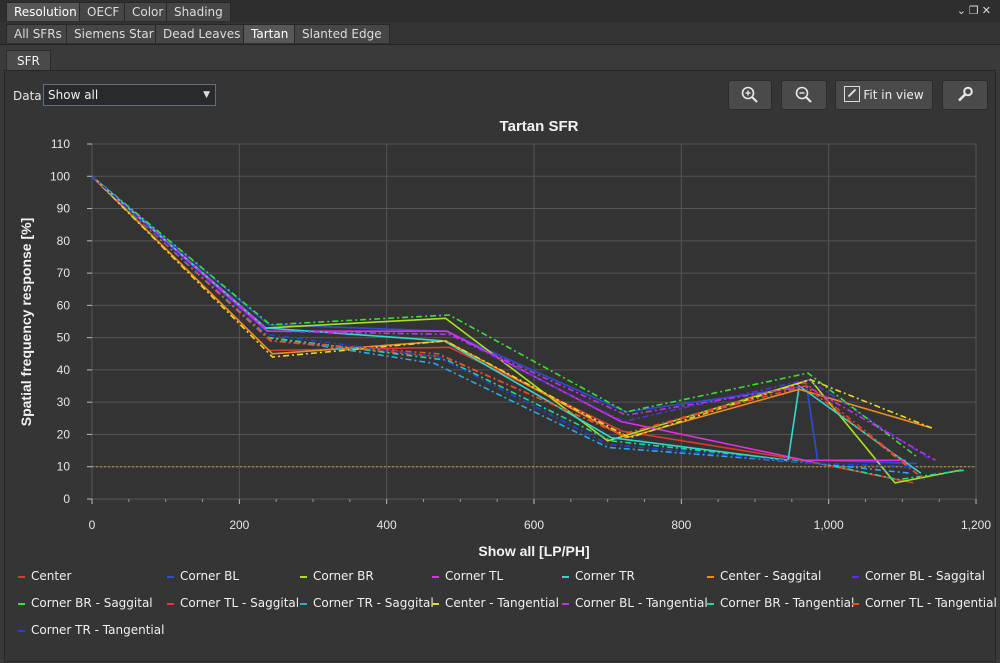  Describe the element at coordinates (92, 603) in the screenshot. I see `legend-label: Corner BR - Saggital` at that location.